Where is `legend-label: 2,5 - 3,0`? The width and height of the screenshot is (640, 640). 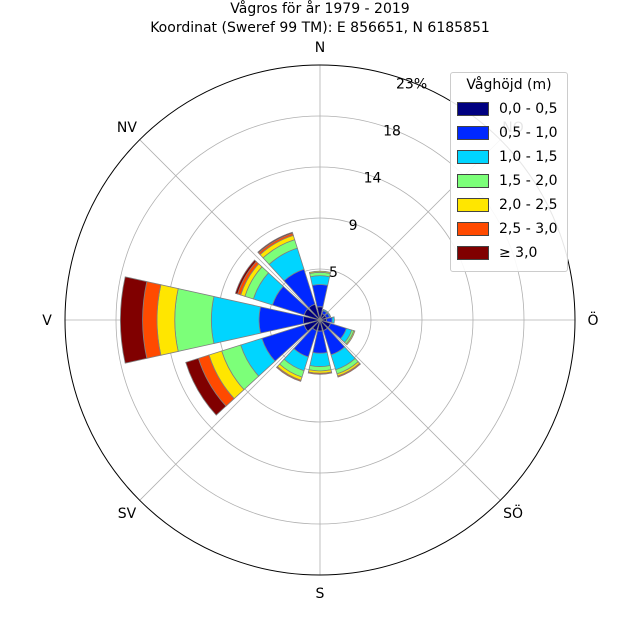 legend-label: 2,5 - 3,0 is located at coordinates (528, 229).